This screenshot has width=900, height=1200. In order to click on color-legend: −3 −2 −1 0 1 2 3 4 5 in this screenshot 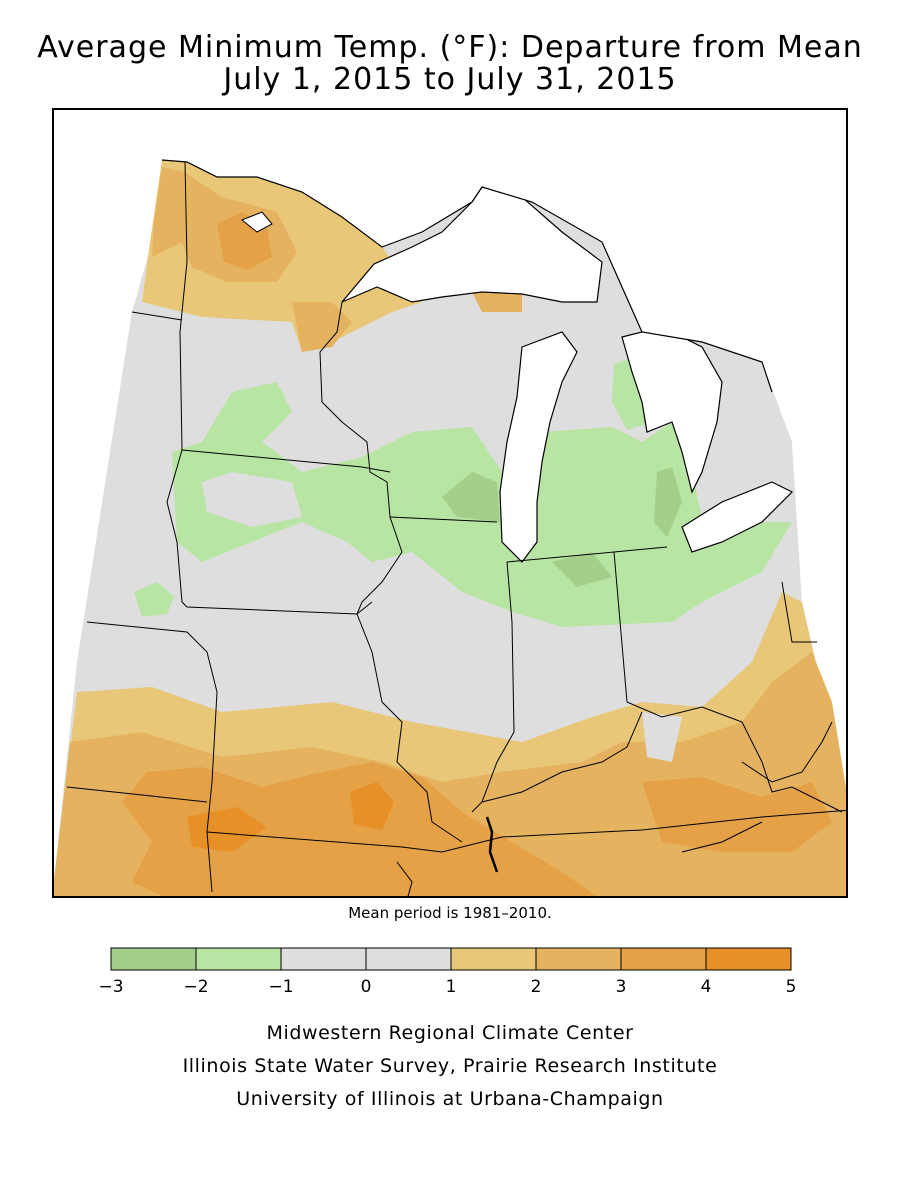, I will do `click(450, 976)`.